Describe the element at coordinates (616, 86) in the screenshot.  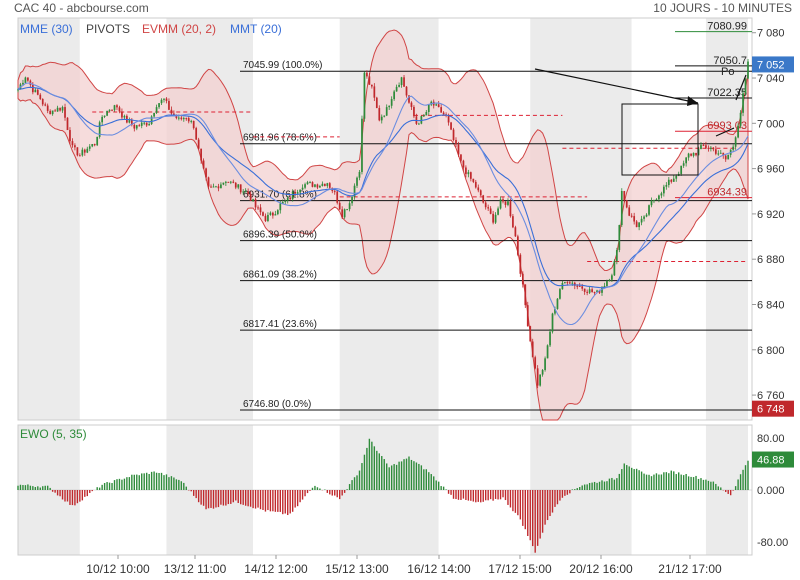
I see `trend-arrow` at that location.